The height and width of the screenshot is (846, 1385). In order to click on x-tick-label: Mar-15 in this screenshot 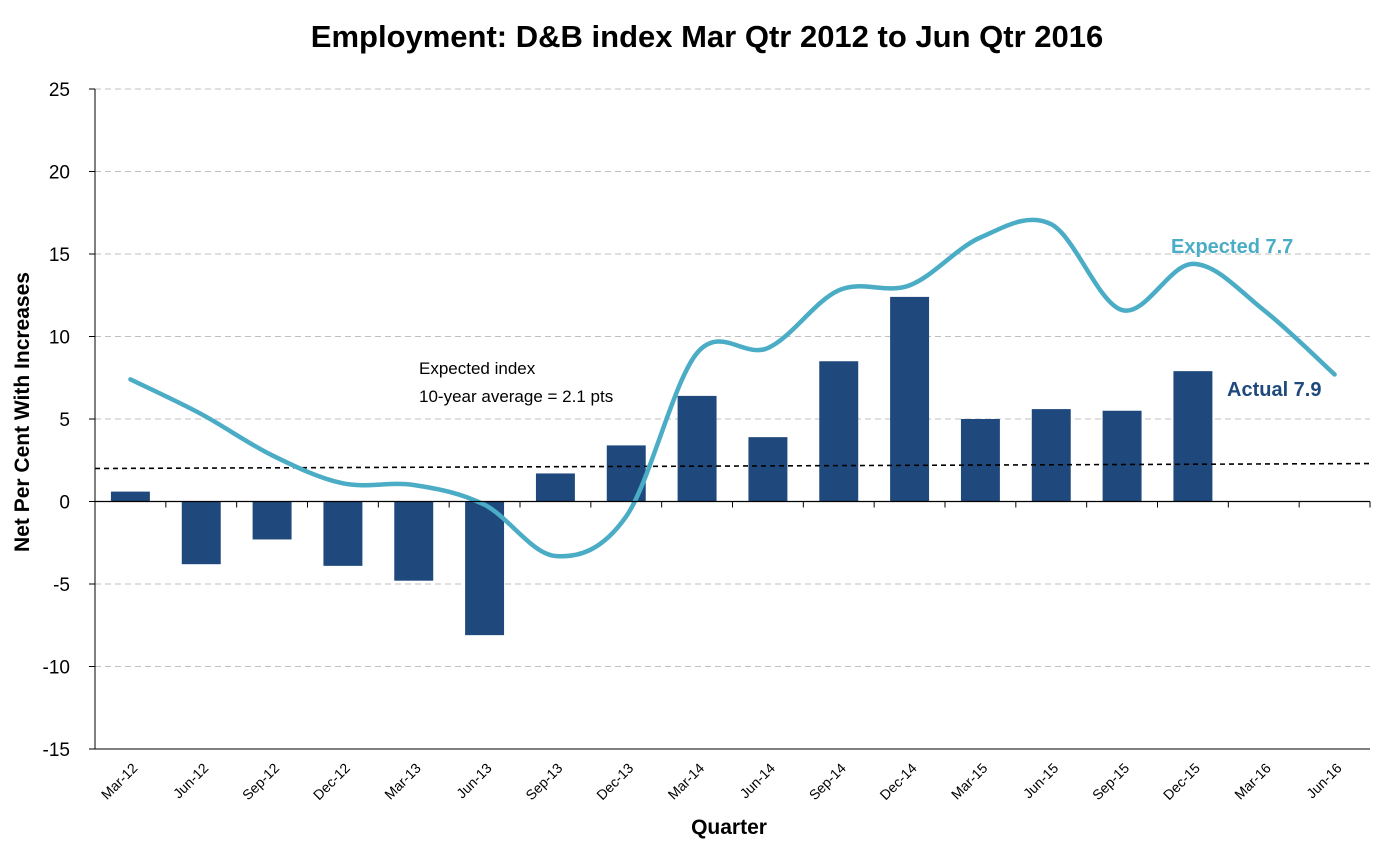, I will do `click(969, 781)`.